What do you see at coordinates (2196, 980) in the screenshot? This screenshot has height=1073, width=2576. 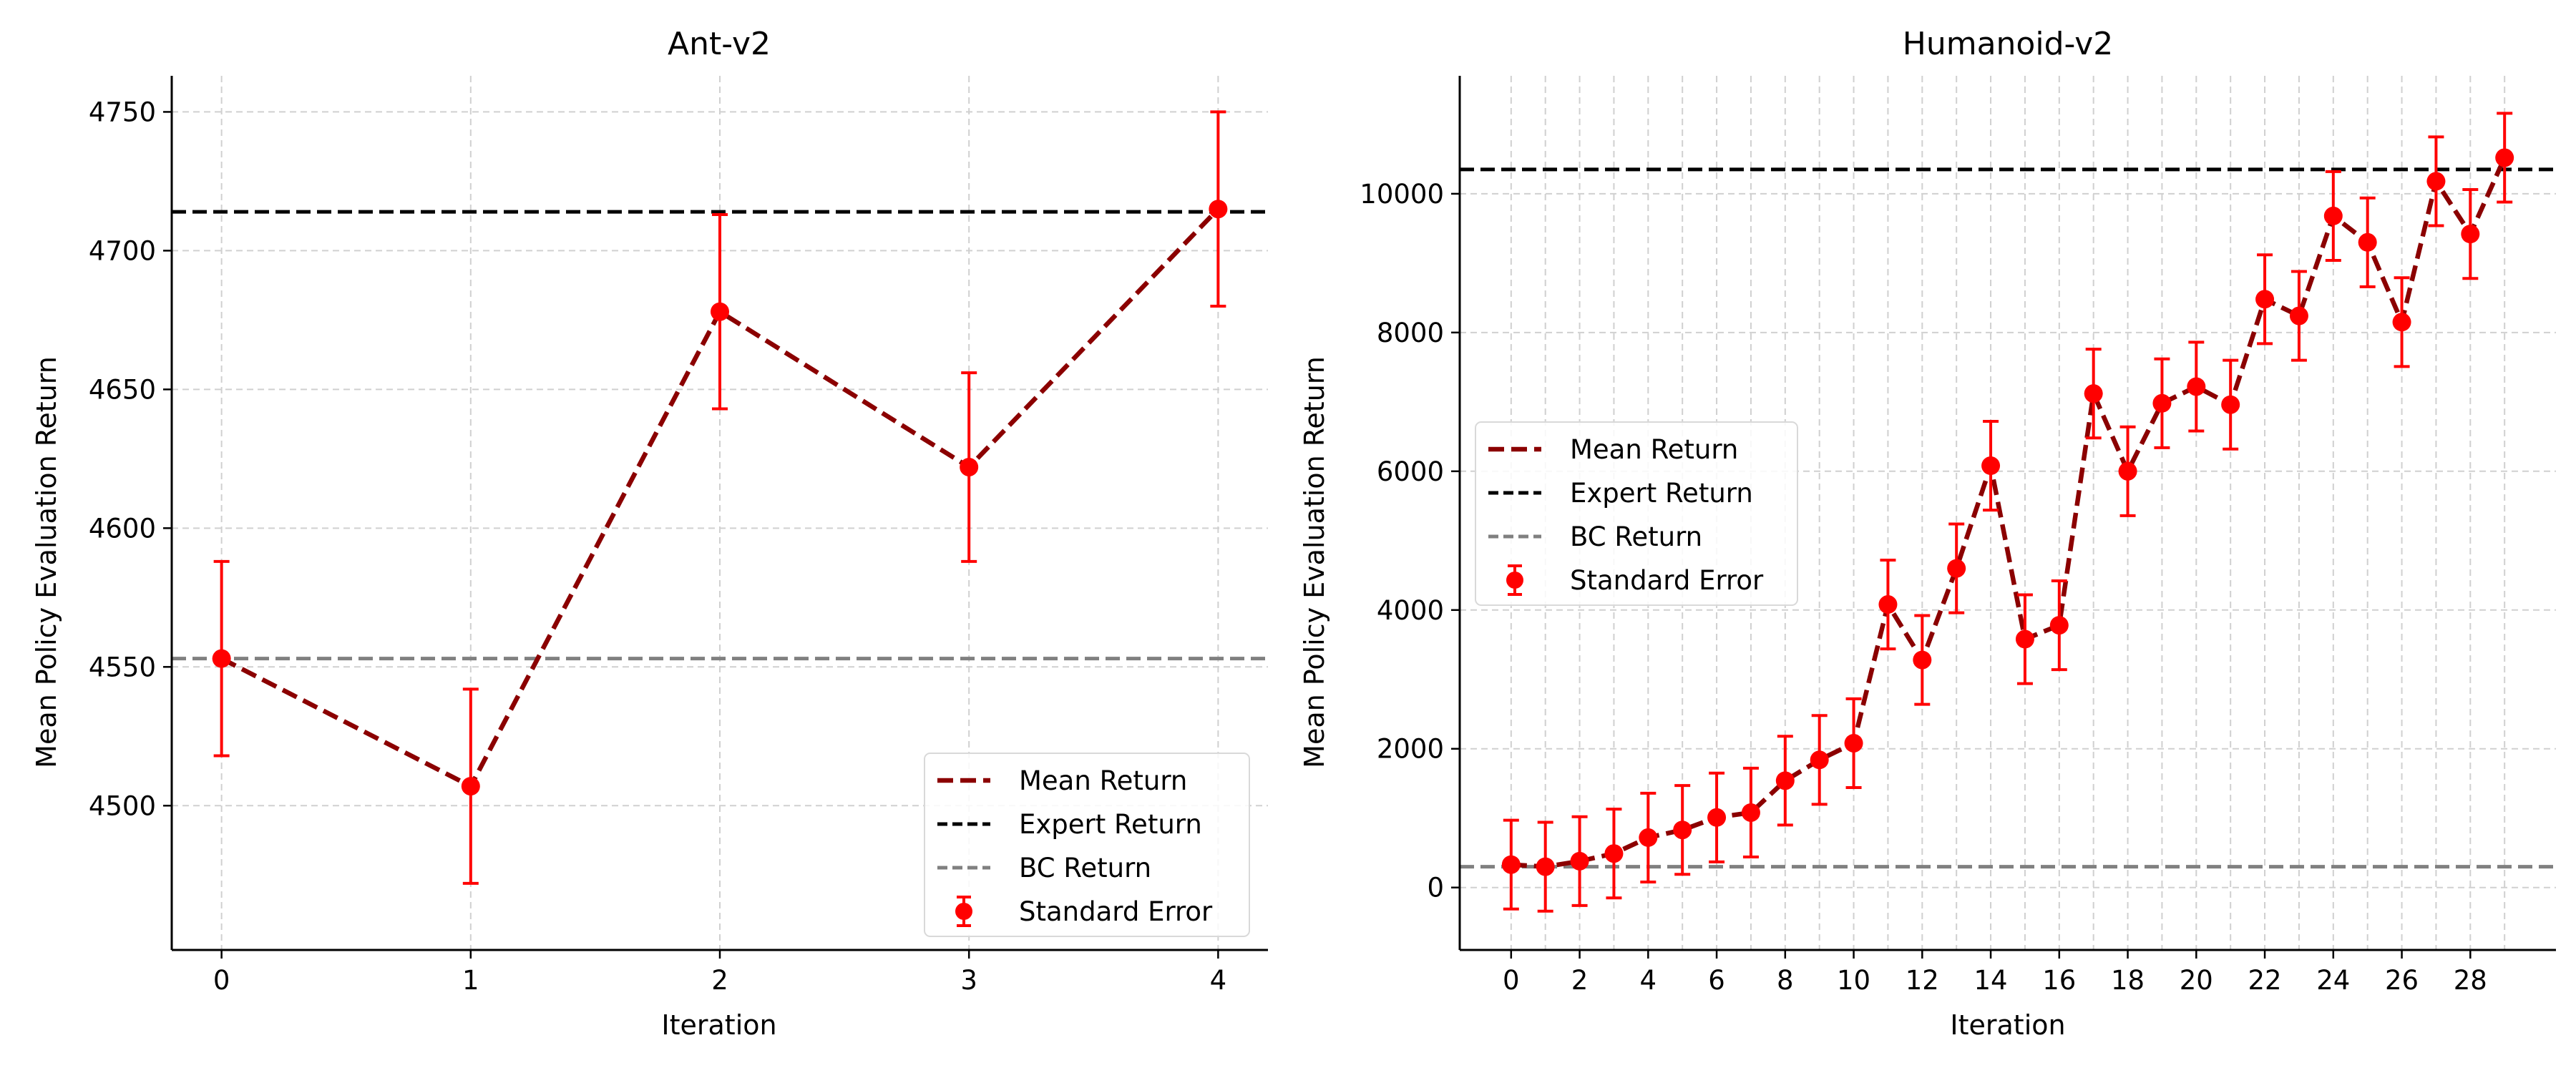 I see `x-tick-label: 20` at bounding box center [2196, 980].